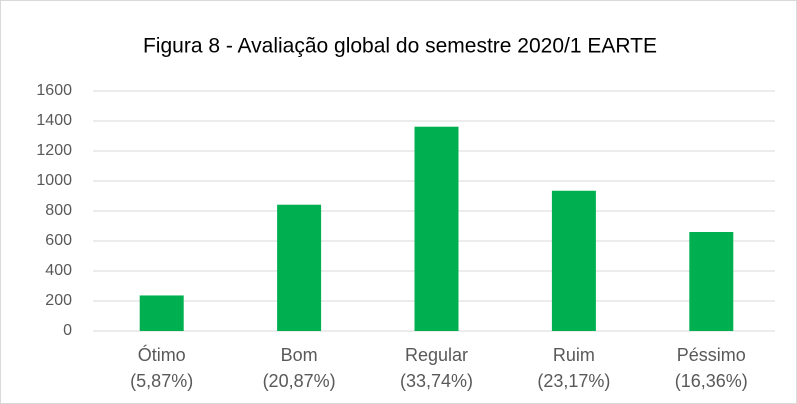 The image size is (797, 404). I want to click on y-tick-label: 800, so click(58, 210).